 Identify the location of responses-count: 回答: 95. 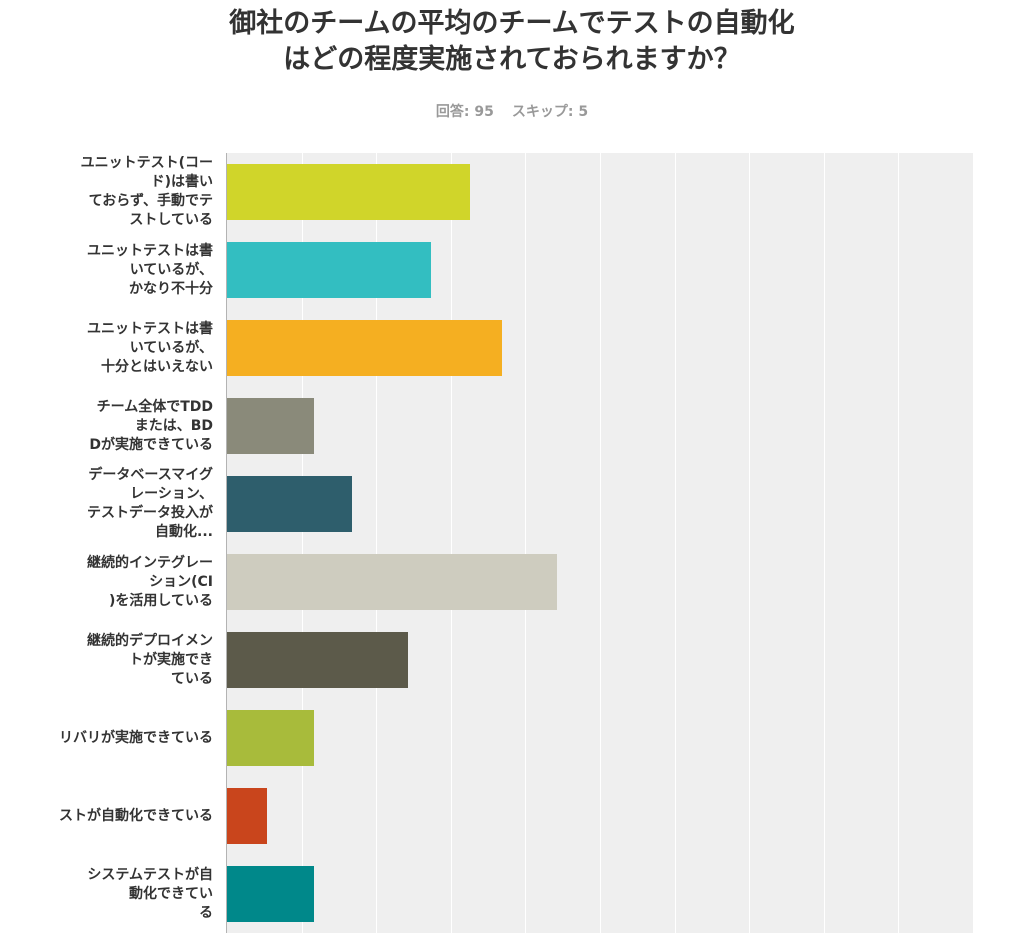
(464, 112).